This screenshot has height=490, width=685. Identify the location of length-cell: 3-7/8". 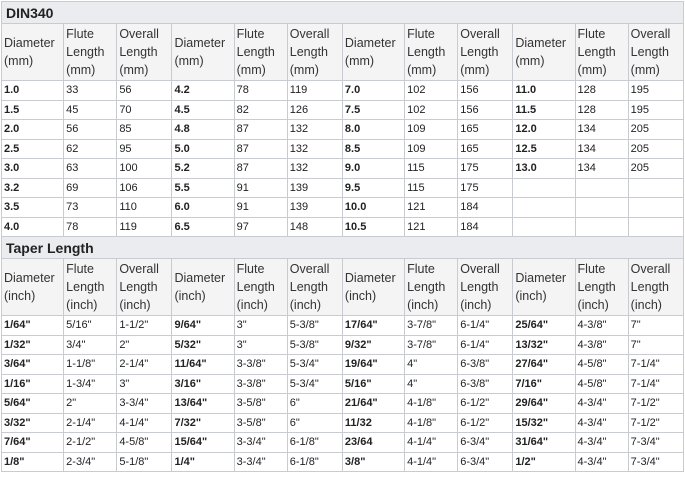
(431, 325).